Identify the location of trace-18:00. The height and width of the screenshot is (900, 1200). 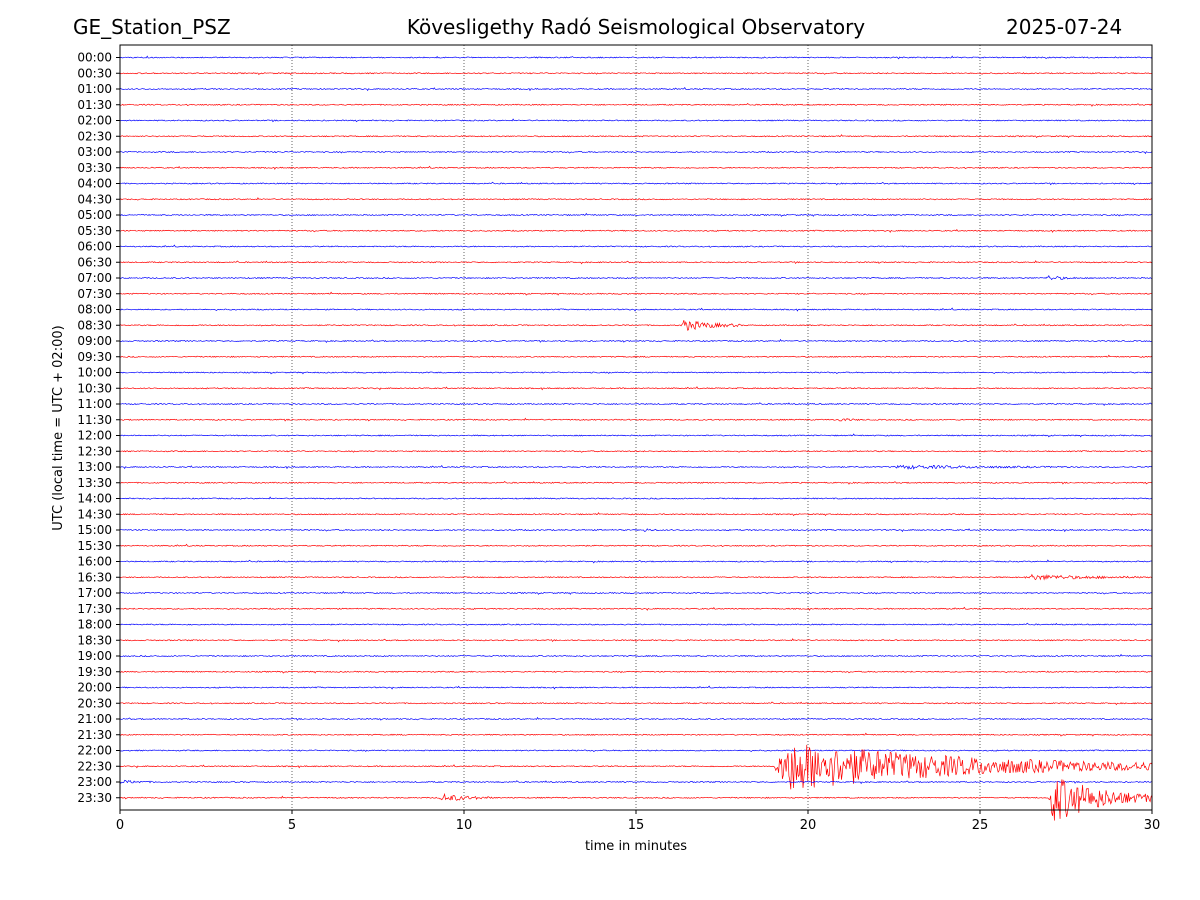
(636, 624).